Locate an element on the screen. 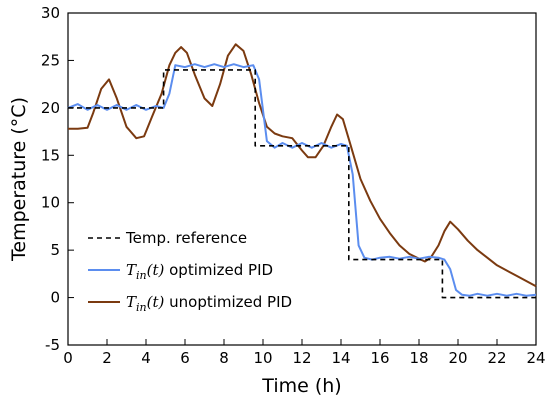  y-tick-label: 5 is located at coordinates (55, 250).